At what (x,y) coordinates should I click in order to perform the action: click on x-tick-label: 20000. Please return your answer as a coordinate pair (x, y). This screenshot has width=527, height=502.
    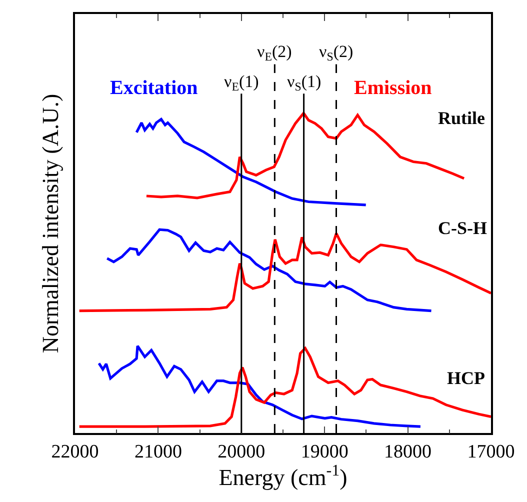
    Looking at the image, I should click on (242, 452).